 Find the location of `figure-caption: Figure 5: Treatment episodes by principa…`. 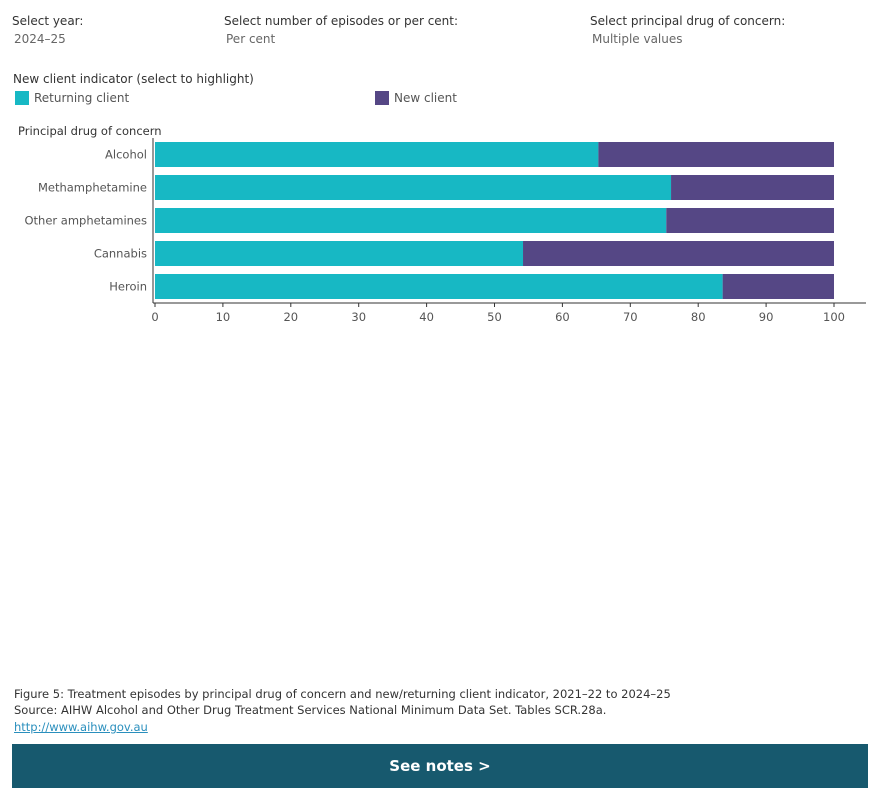

figure-caption: Figure 5: Treatment episodes by principa… is located at coordinates (342, 694).